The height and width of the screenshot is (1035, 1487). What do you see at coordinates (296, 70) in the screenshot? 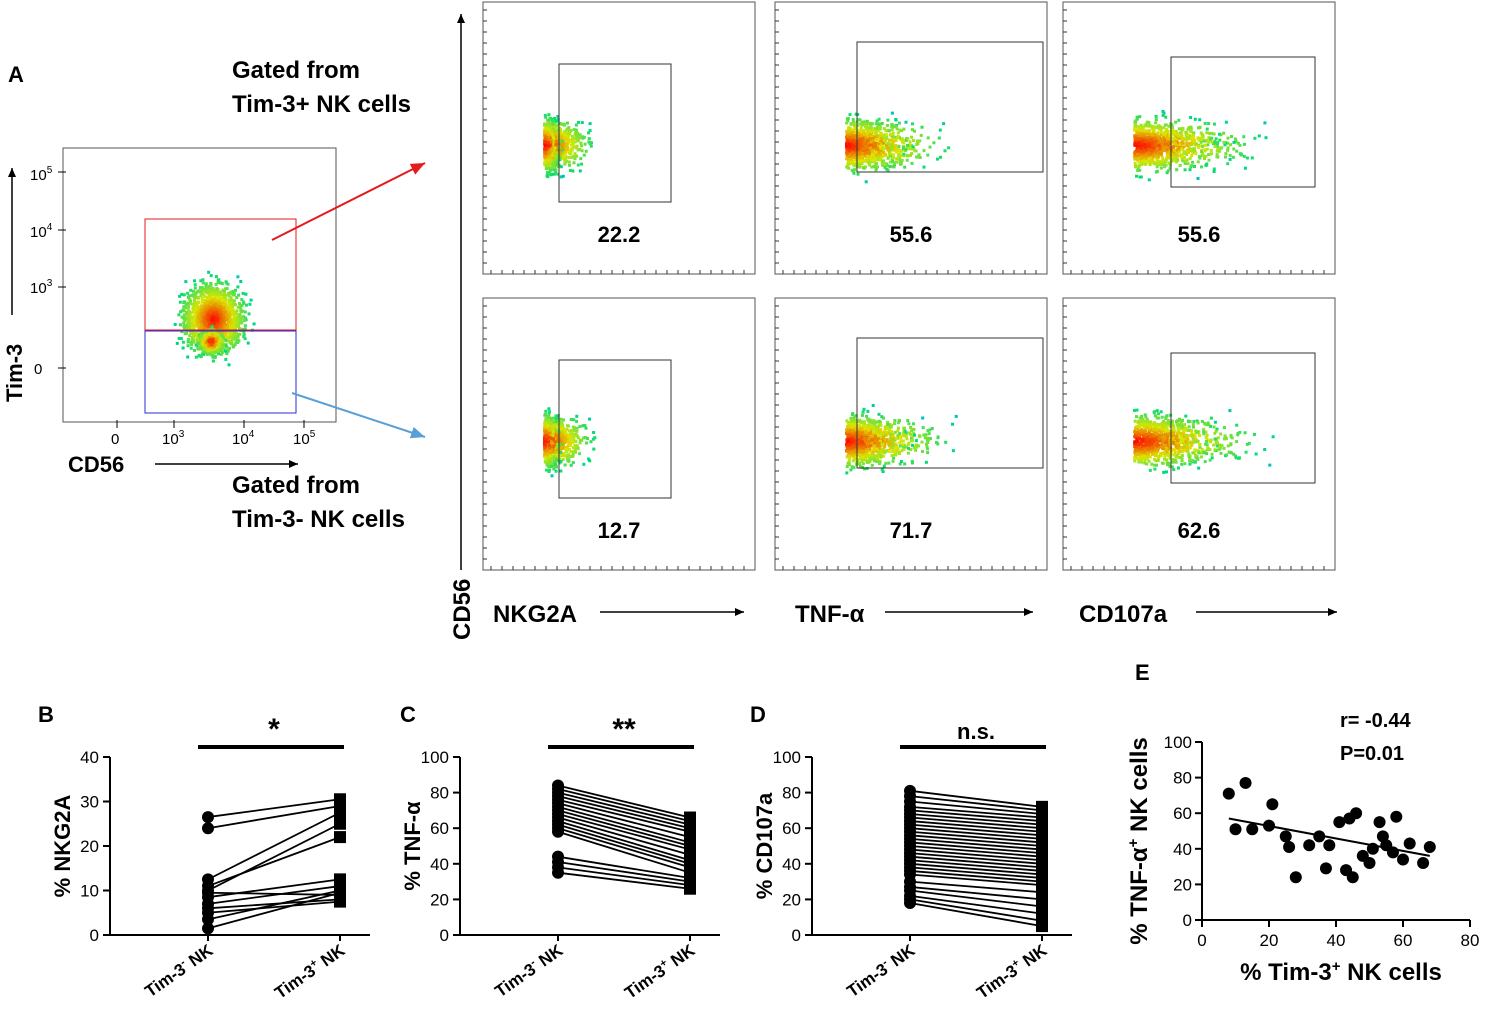
I see `gate-pos-text-line1: Gated from` at bounding box center [296, 70].